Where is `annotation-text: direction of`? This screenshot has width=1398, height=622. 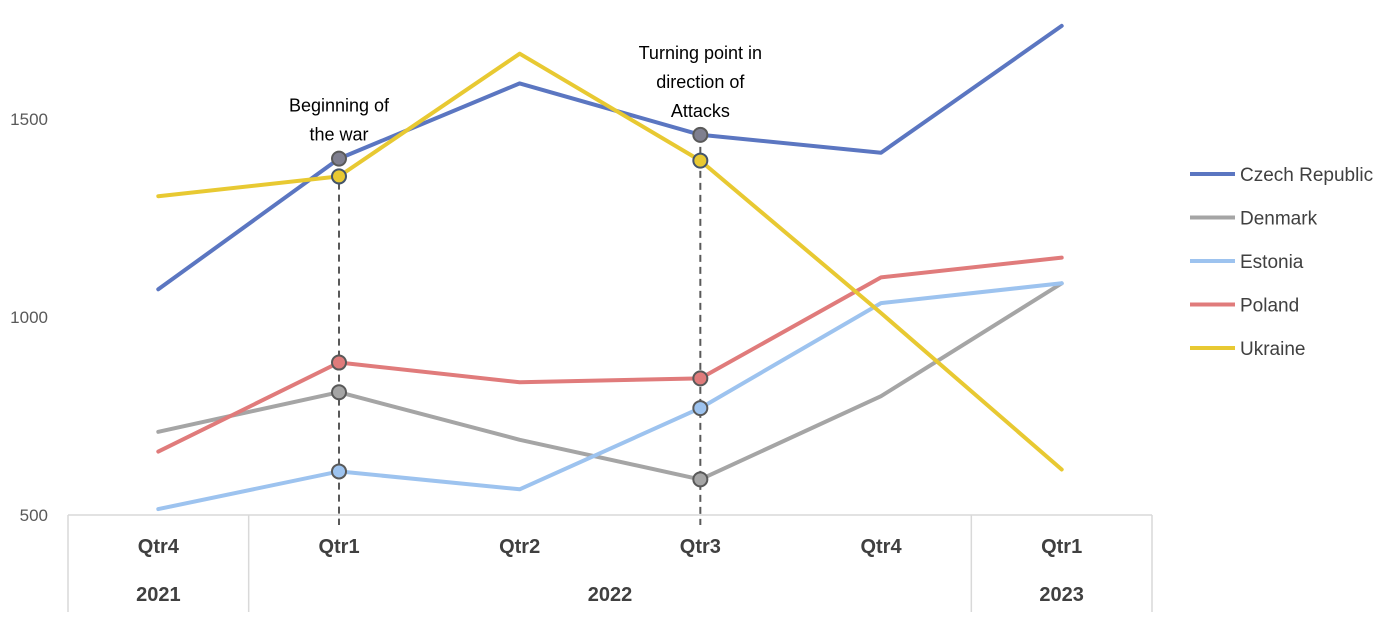 annotation-text: direction of is located at coordinates (700, 82).